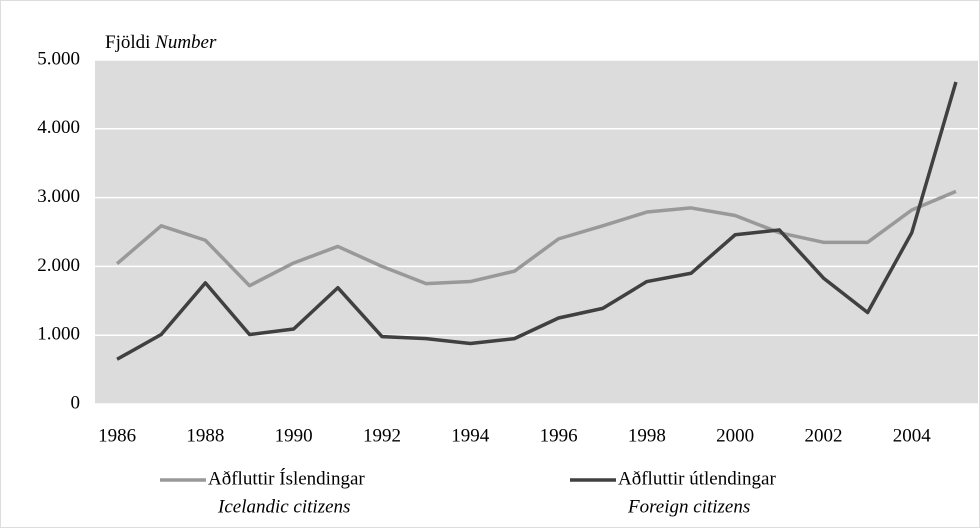 This screenshot has width=980, height=528. What do you see at coordinates (205, 435) in the screenshot?
I see `x-tick-label: 1988` at bounding box center [205, 435].